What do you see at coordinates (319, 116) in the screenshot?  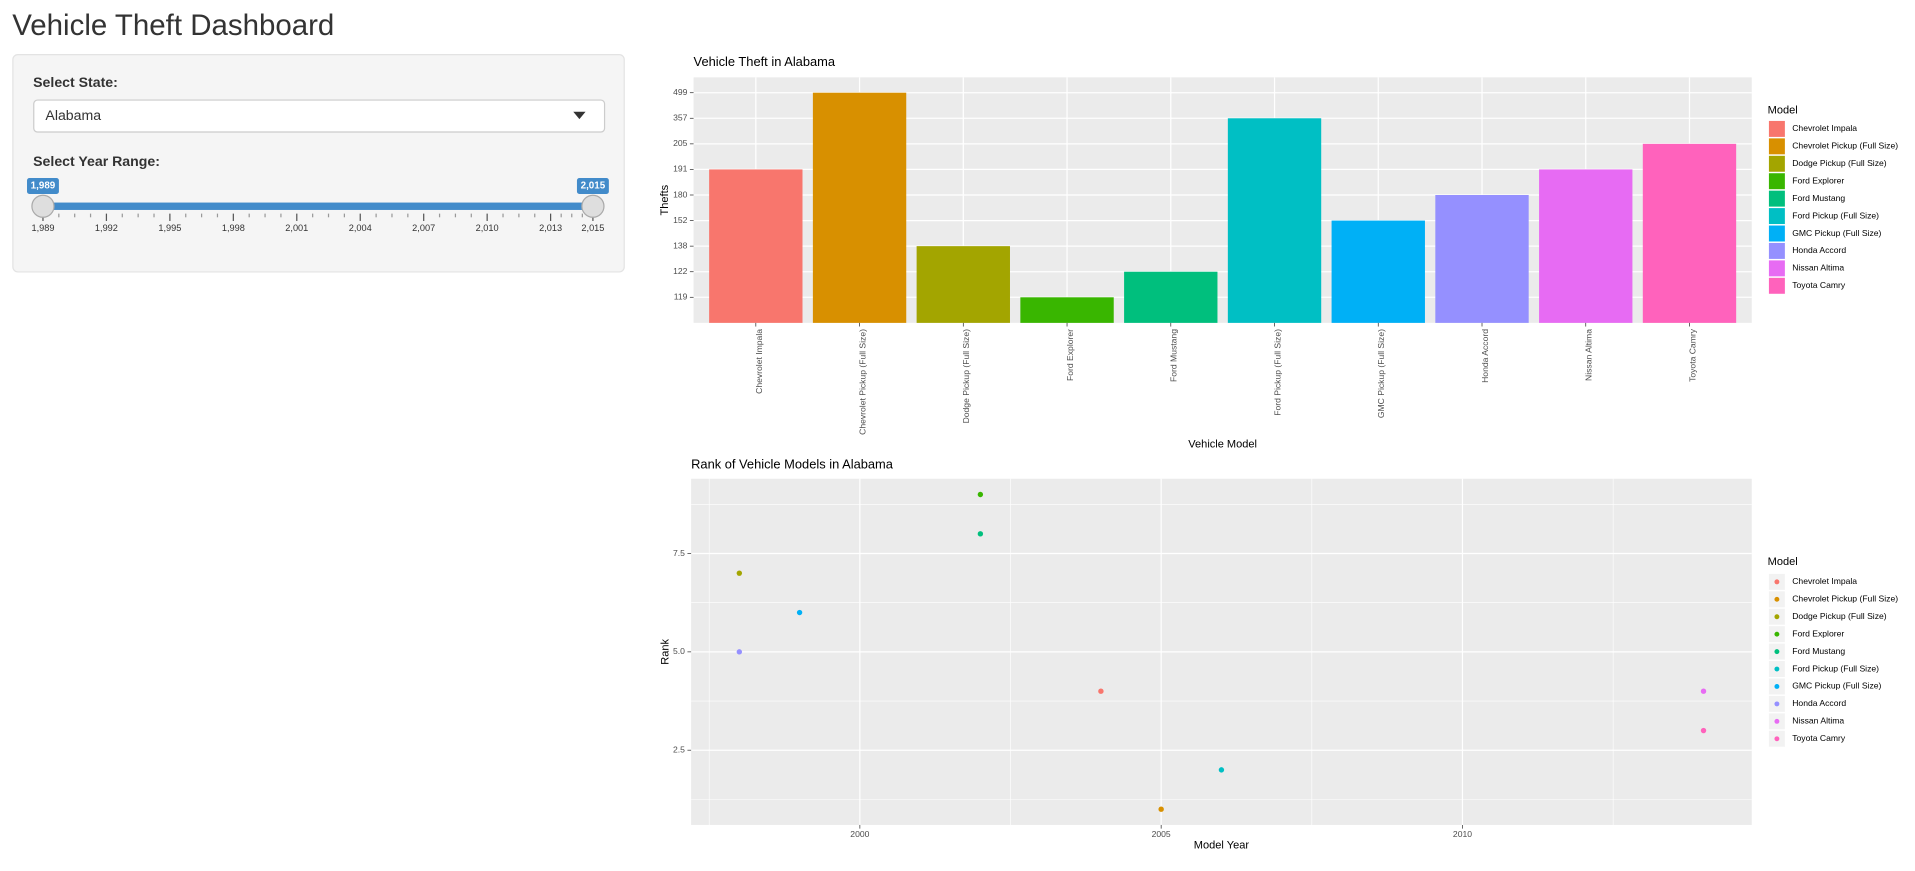 I see `state-select` at bounding box center [319, 116].